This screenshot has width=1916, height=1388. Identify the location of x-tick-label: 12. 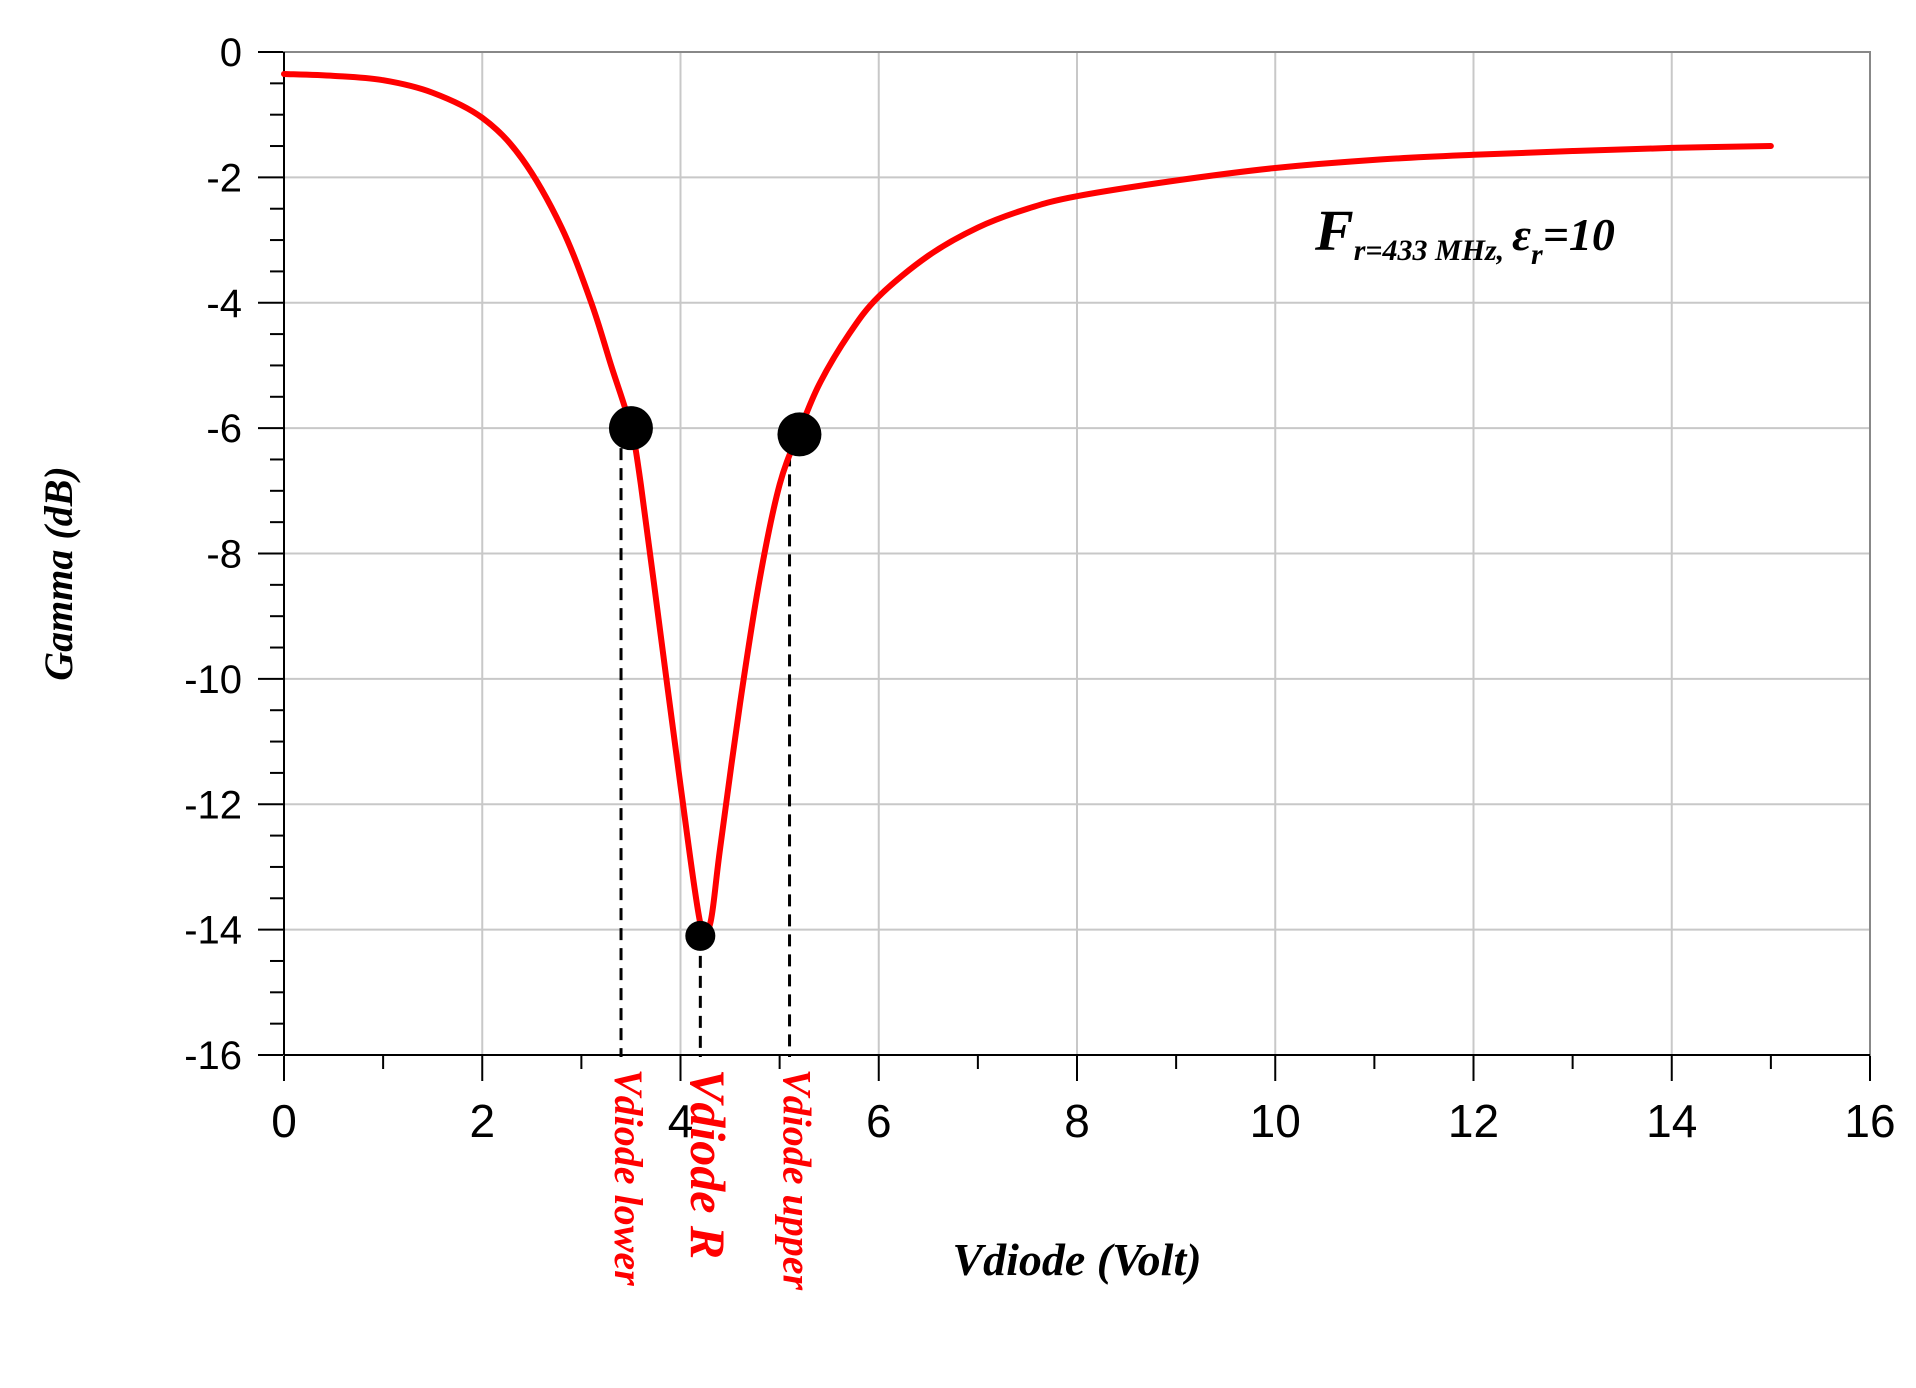
(1473, 1121).